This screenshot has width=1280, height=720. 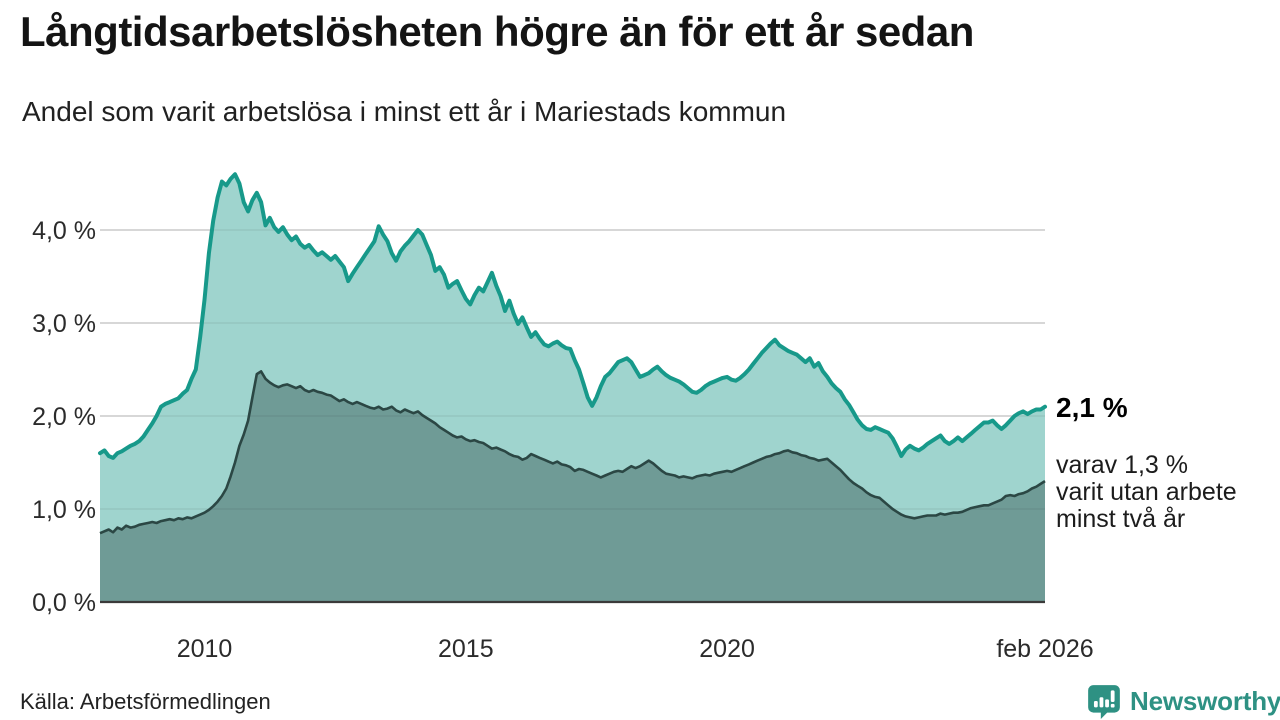 What do you see at coordinates (1104, 701) in the screenshot?
I see `speech-bubble-bar-chart-icon` at bounding box center [1104, 701].